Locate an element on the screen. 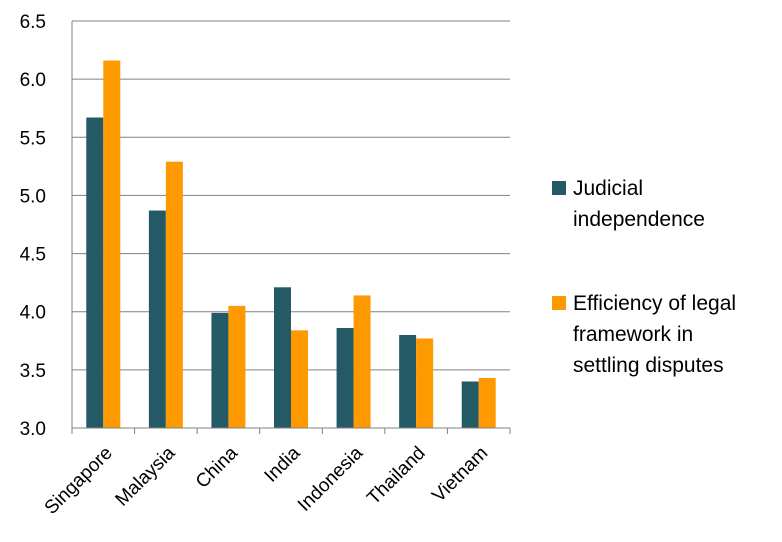 The image size is (782, 542). y-axis: 3.0 3.5 4.0 4.5 5.0 5.5 6.0 6.5 is located at coordinates (46, 226).